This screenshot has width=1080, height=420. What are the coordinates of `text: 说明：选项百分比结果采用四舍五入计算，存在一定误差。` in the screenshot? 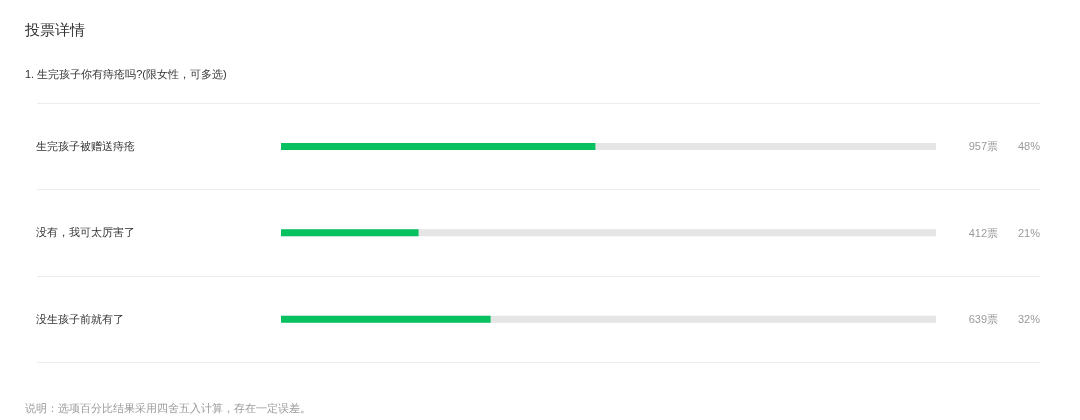 It's located at (168, 408).